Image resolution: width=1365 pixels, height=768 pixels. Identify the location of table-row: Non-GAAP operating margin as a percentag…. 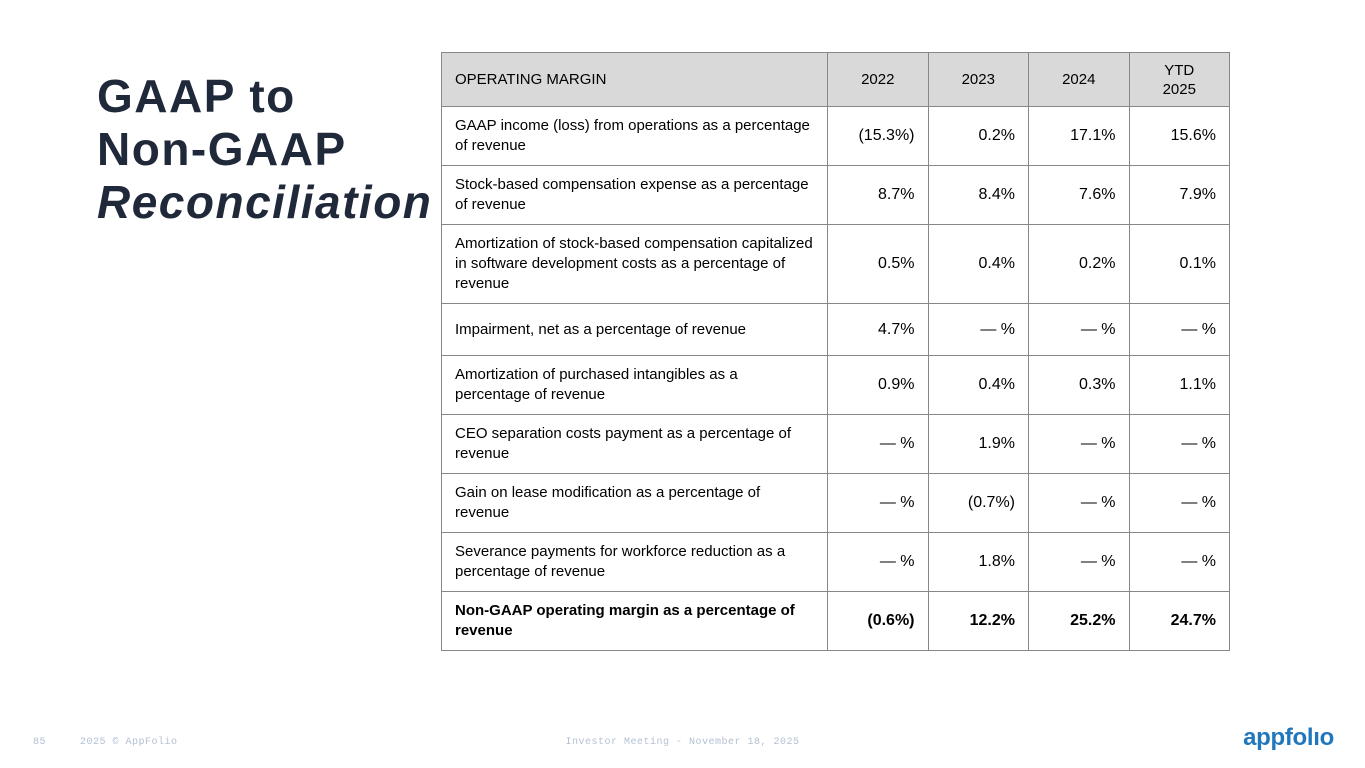
(835, 621).